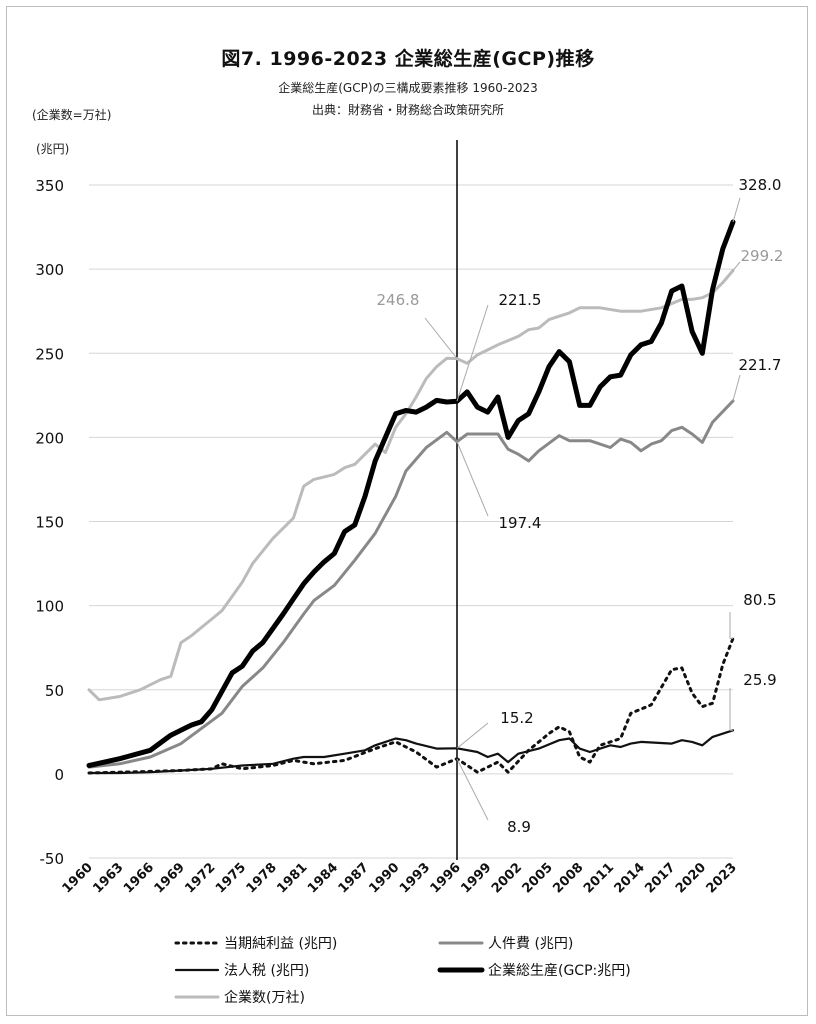 The height and width of the screenshot is (1024, 816). What do you see at coordinates (408, 88) in the screenshot?
I see `chart-subtitle: 企業総生産(GCP)の三構成要素推移 1960-2023` at bounding box center [408, 88].